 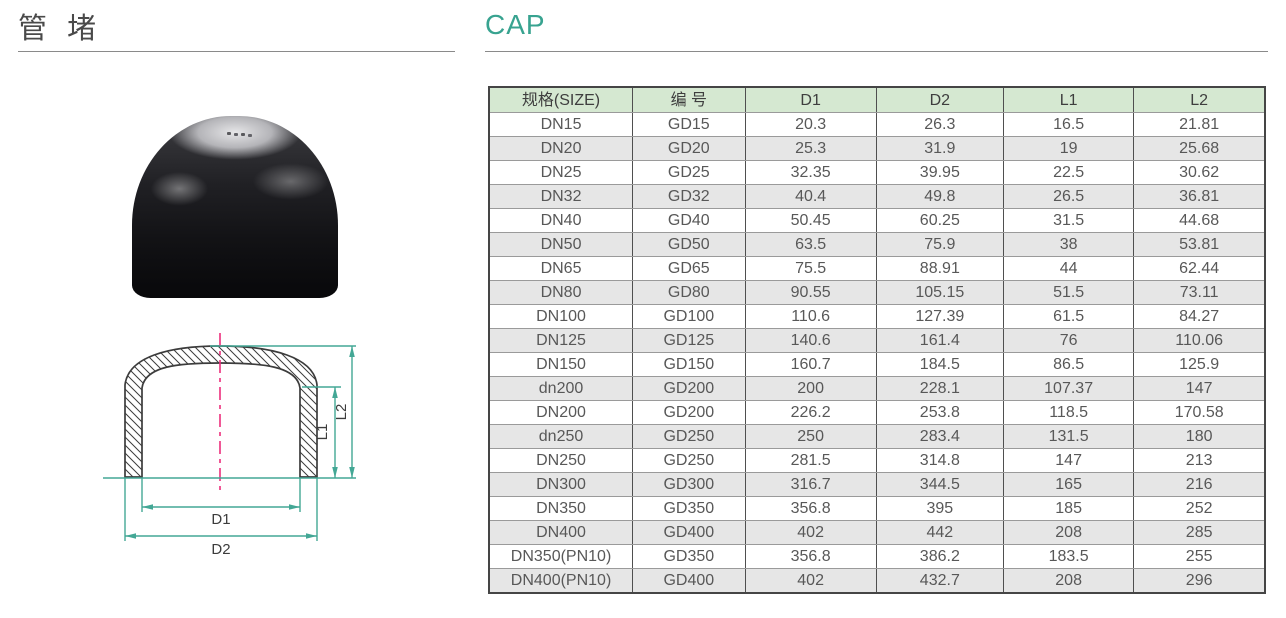 I want to click on table-cell: DN400, so click(x=561, y=532).